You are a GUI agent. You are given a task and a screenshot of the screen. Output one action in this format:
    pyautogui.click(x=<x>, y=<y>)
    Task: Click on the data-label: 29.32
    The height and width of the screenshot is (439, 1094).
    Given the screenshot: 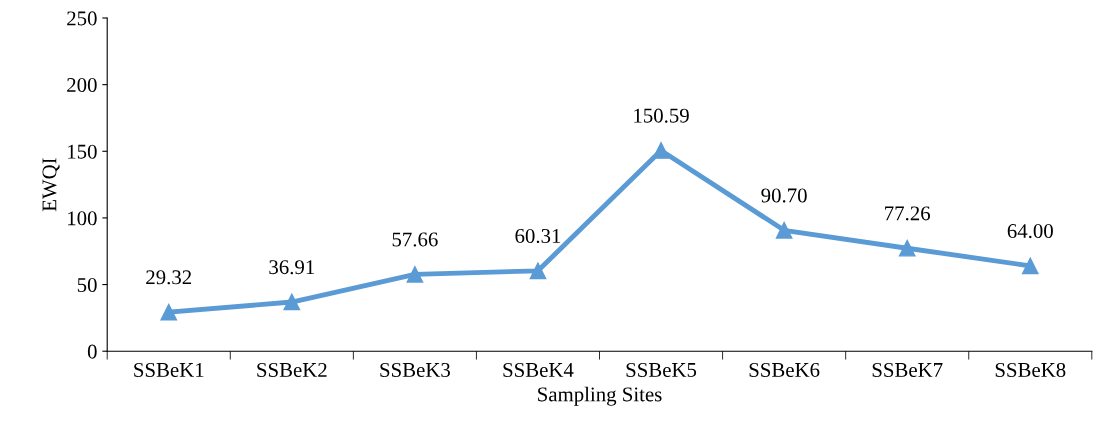 What is the action you would take?
    pyautogui.click(x=169, y=277)
    